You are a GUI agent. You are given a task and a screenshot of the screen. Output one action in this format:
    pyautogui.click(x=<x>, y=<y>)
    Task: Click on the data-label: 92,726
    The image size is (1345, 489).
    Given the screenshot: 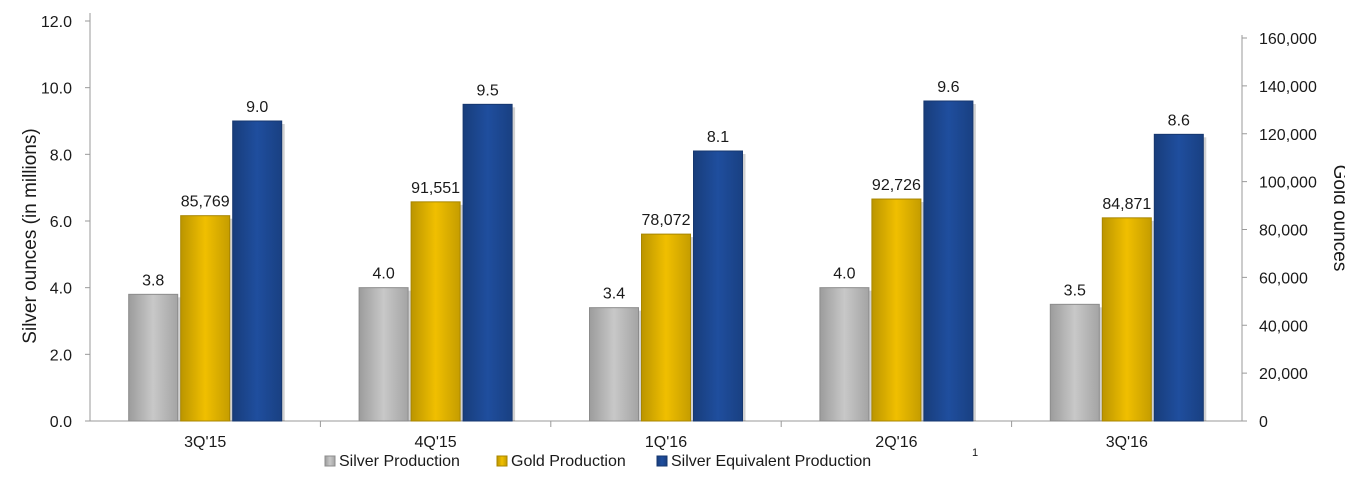 What is the action you would take?
    pyautogui.click(x=896, y=185)
    